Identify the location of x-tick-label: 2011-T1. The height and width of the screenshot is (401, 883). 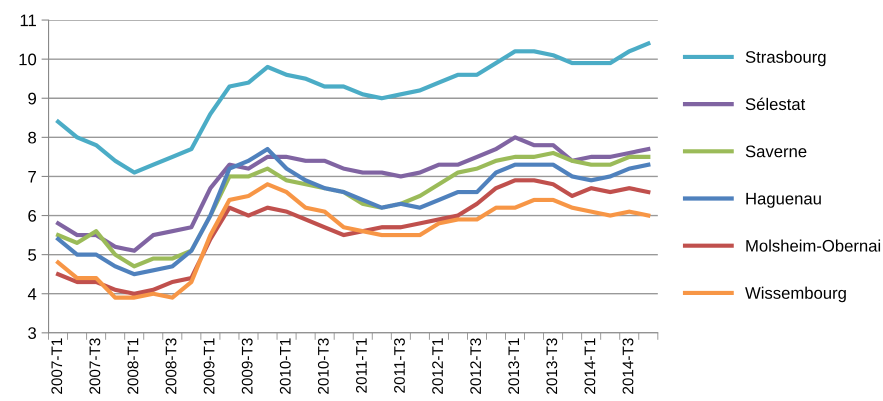
(361, 365).